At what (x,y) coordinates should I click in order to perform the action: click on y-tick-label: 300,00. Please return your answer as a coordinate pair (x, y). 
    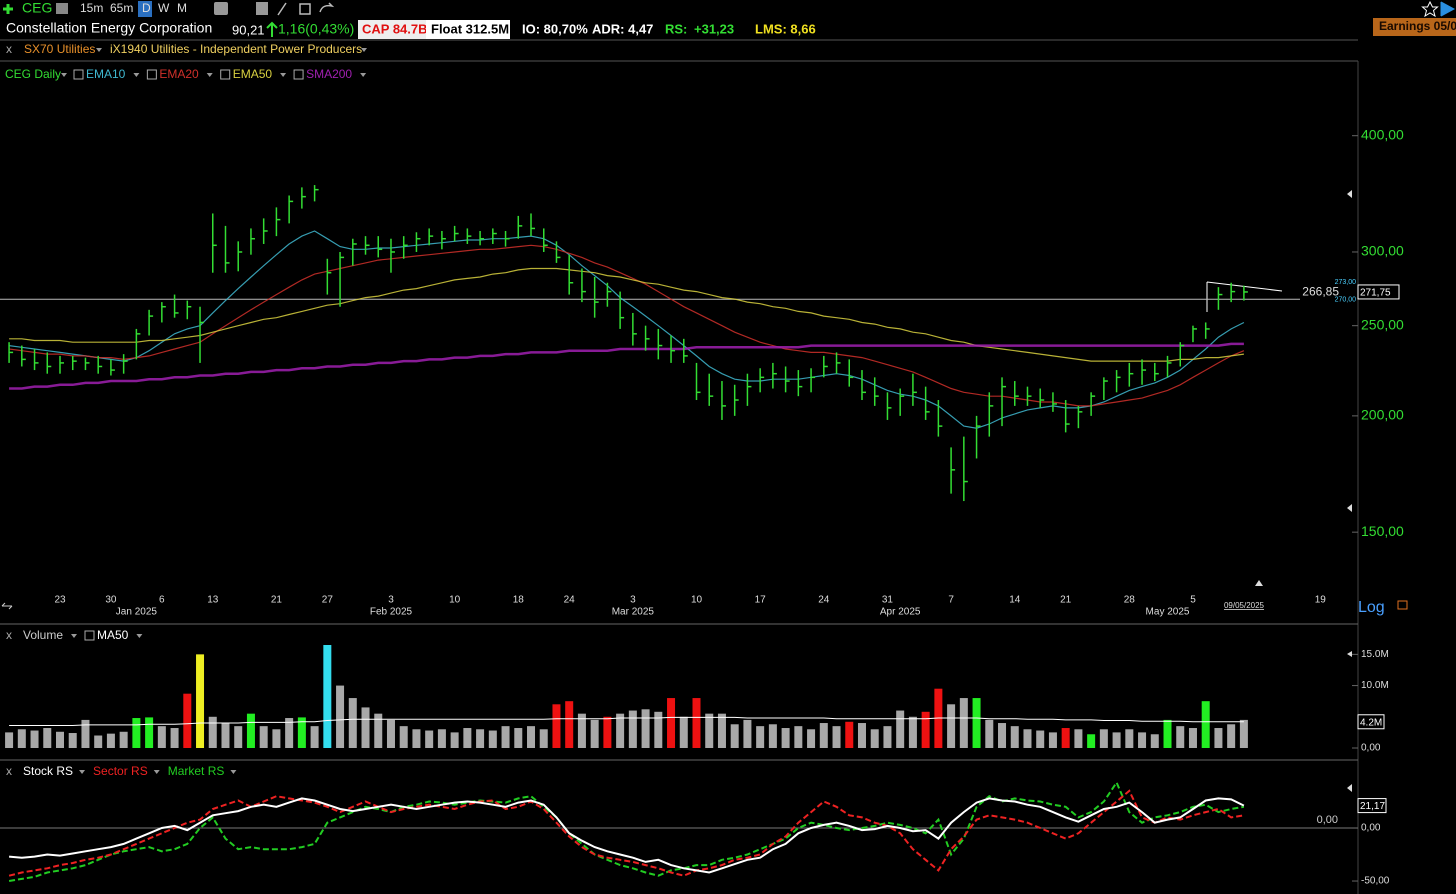
    Looking at the image, I should click on (1382, 251).